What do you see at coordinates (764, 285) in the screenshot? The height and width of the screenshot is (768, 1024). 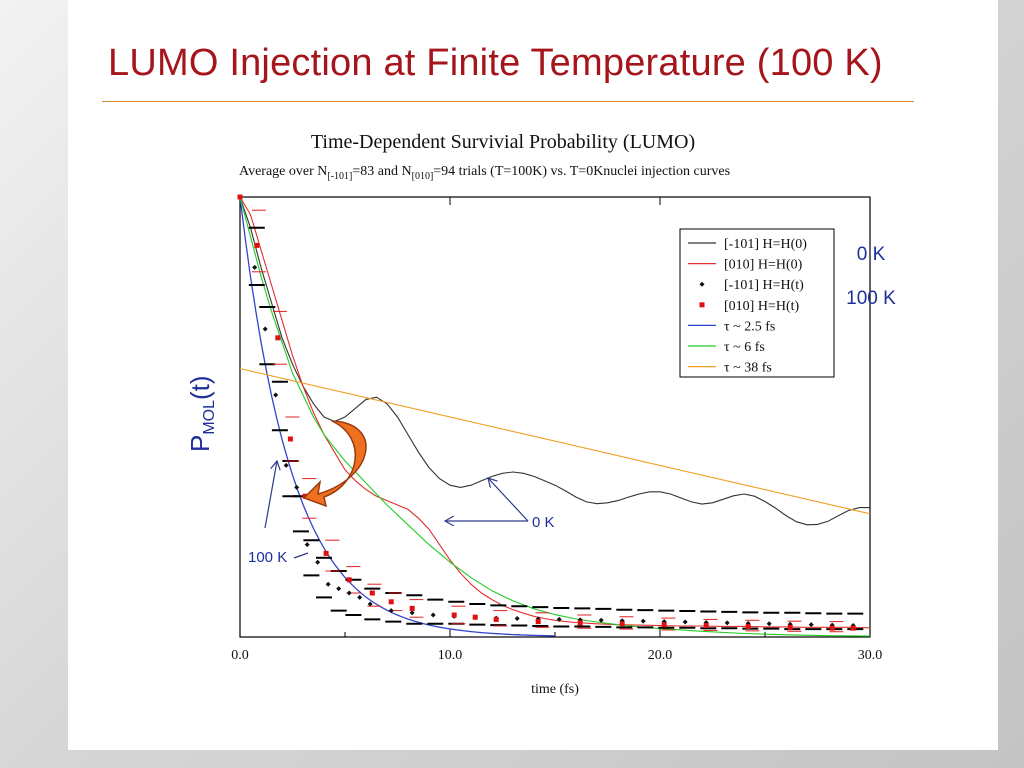 I see `legend-label: [-101] H=H(t)` at bounding box center [764, 285].